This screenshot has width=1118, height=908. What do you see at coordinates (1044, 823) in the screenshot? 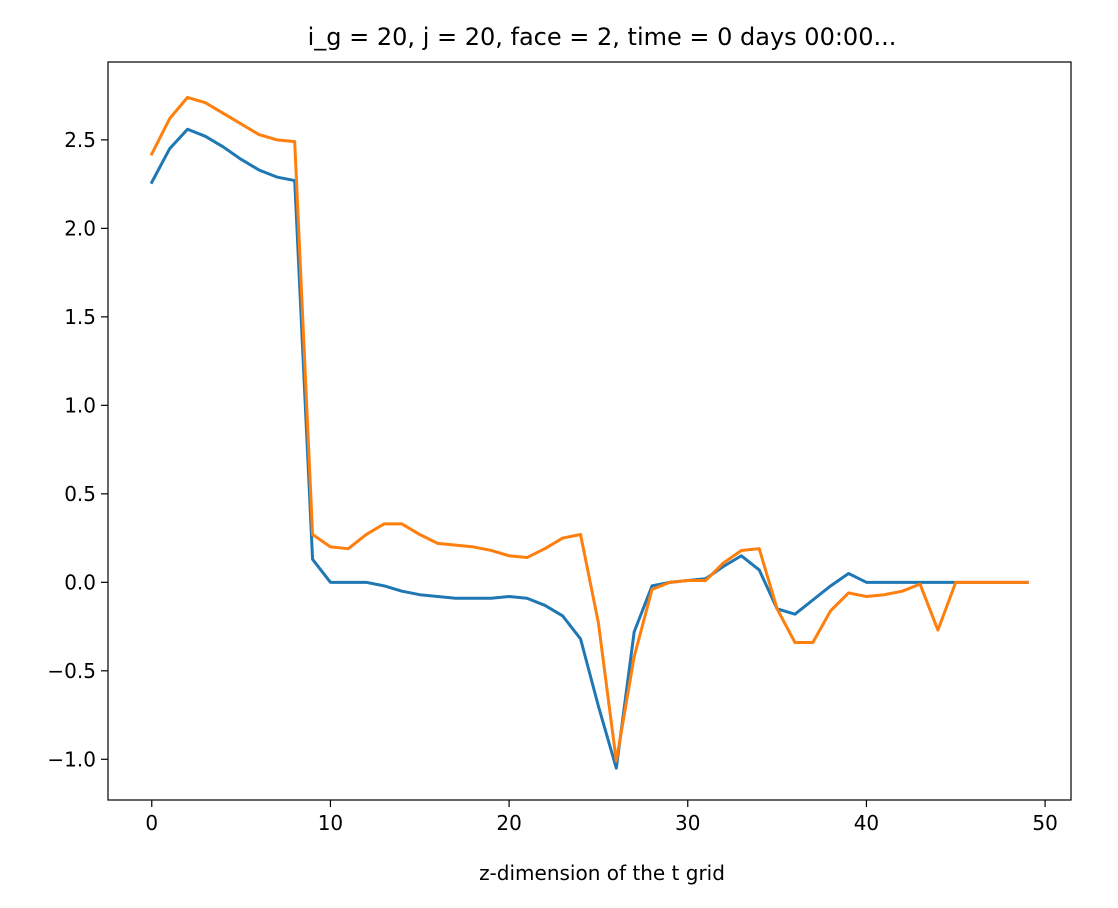
I see `x-tick-label: 50` at bounding box center [1044, 823].